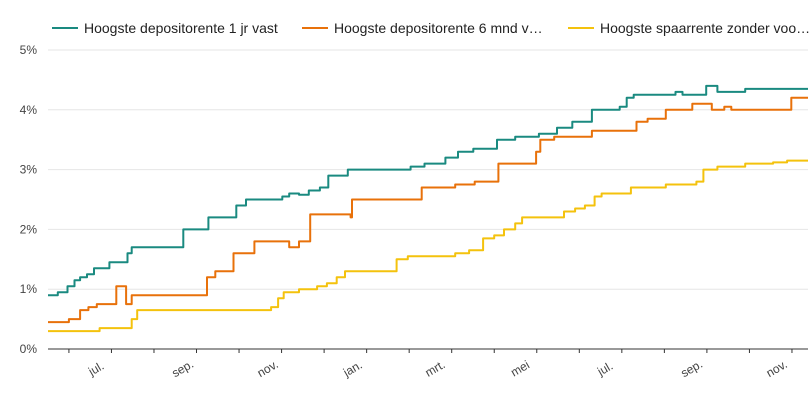  Describe the element at coordinates (520, 369) in the screenshot. I see `x-tick-label: mei` at that location.